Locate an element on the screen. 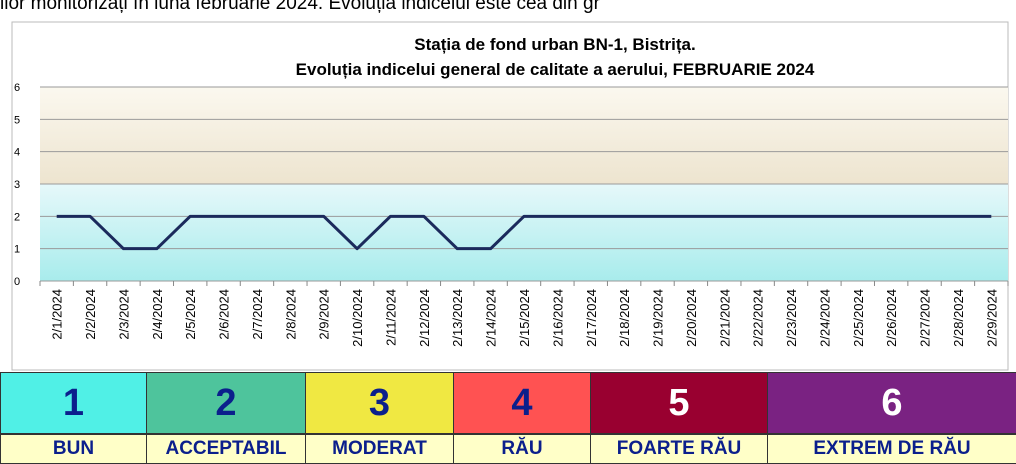  x-tick-label: 2/25/2024 is located at coordinates (858, 318).